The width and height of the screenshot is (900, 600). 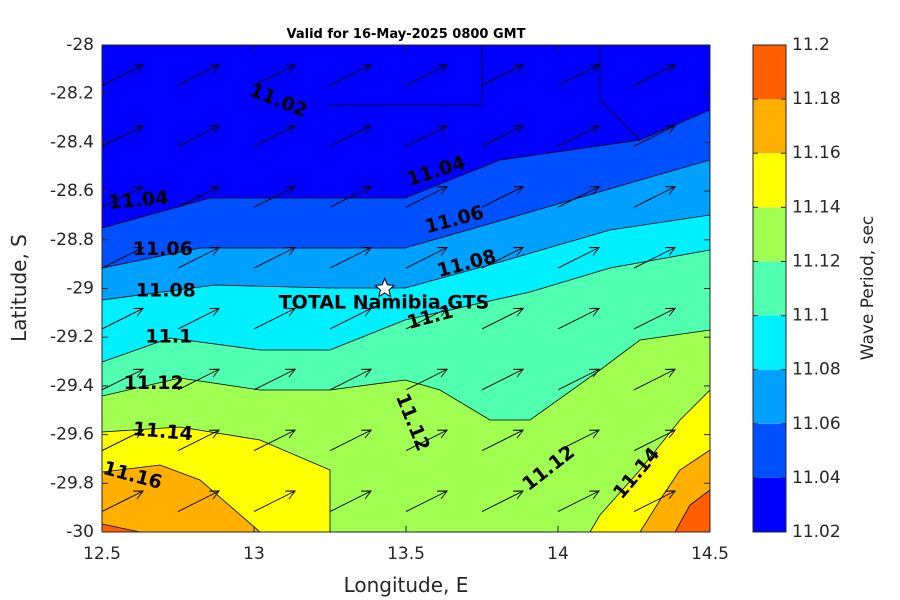 What do you see at coordinates (80, 532) in the screenshot?
I see `y-tick-label: -30` at bounding box center [80, 532].